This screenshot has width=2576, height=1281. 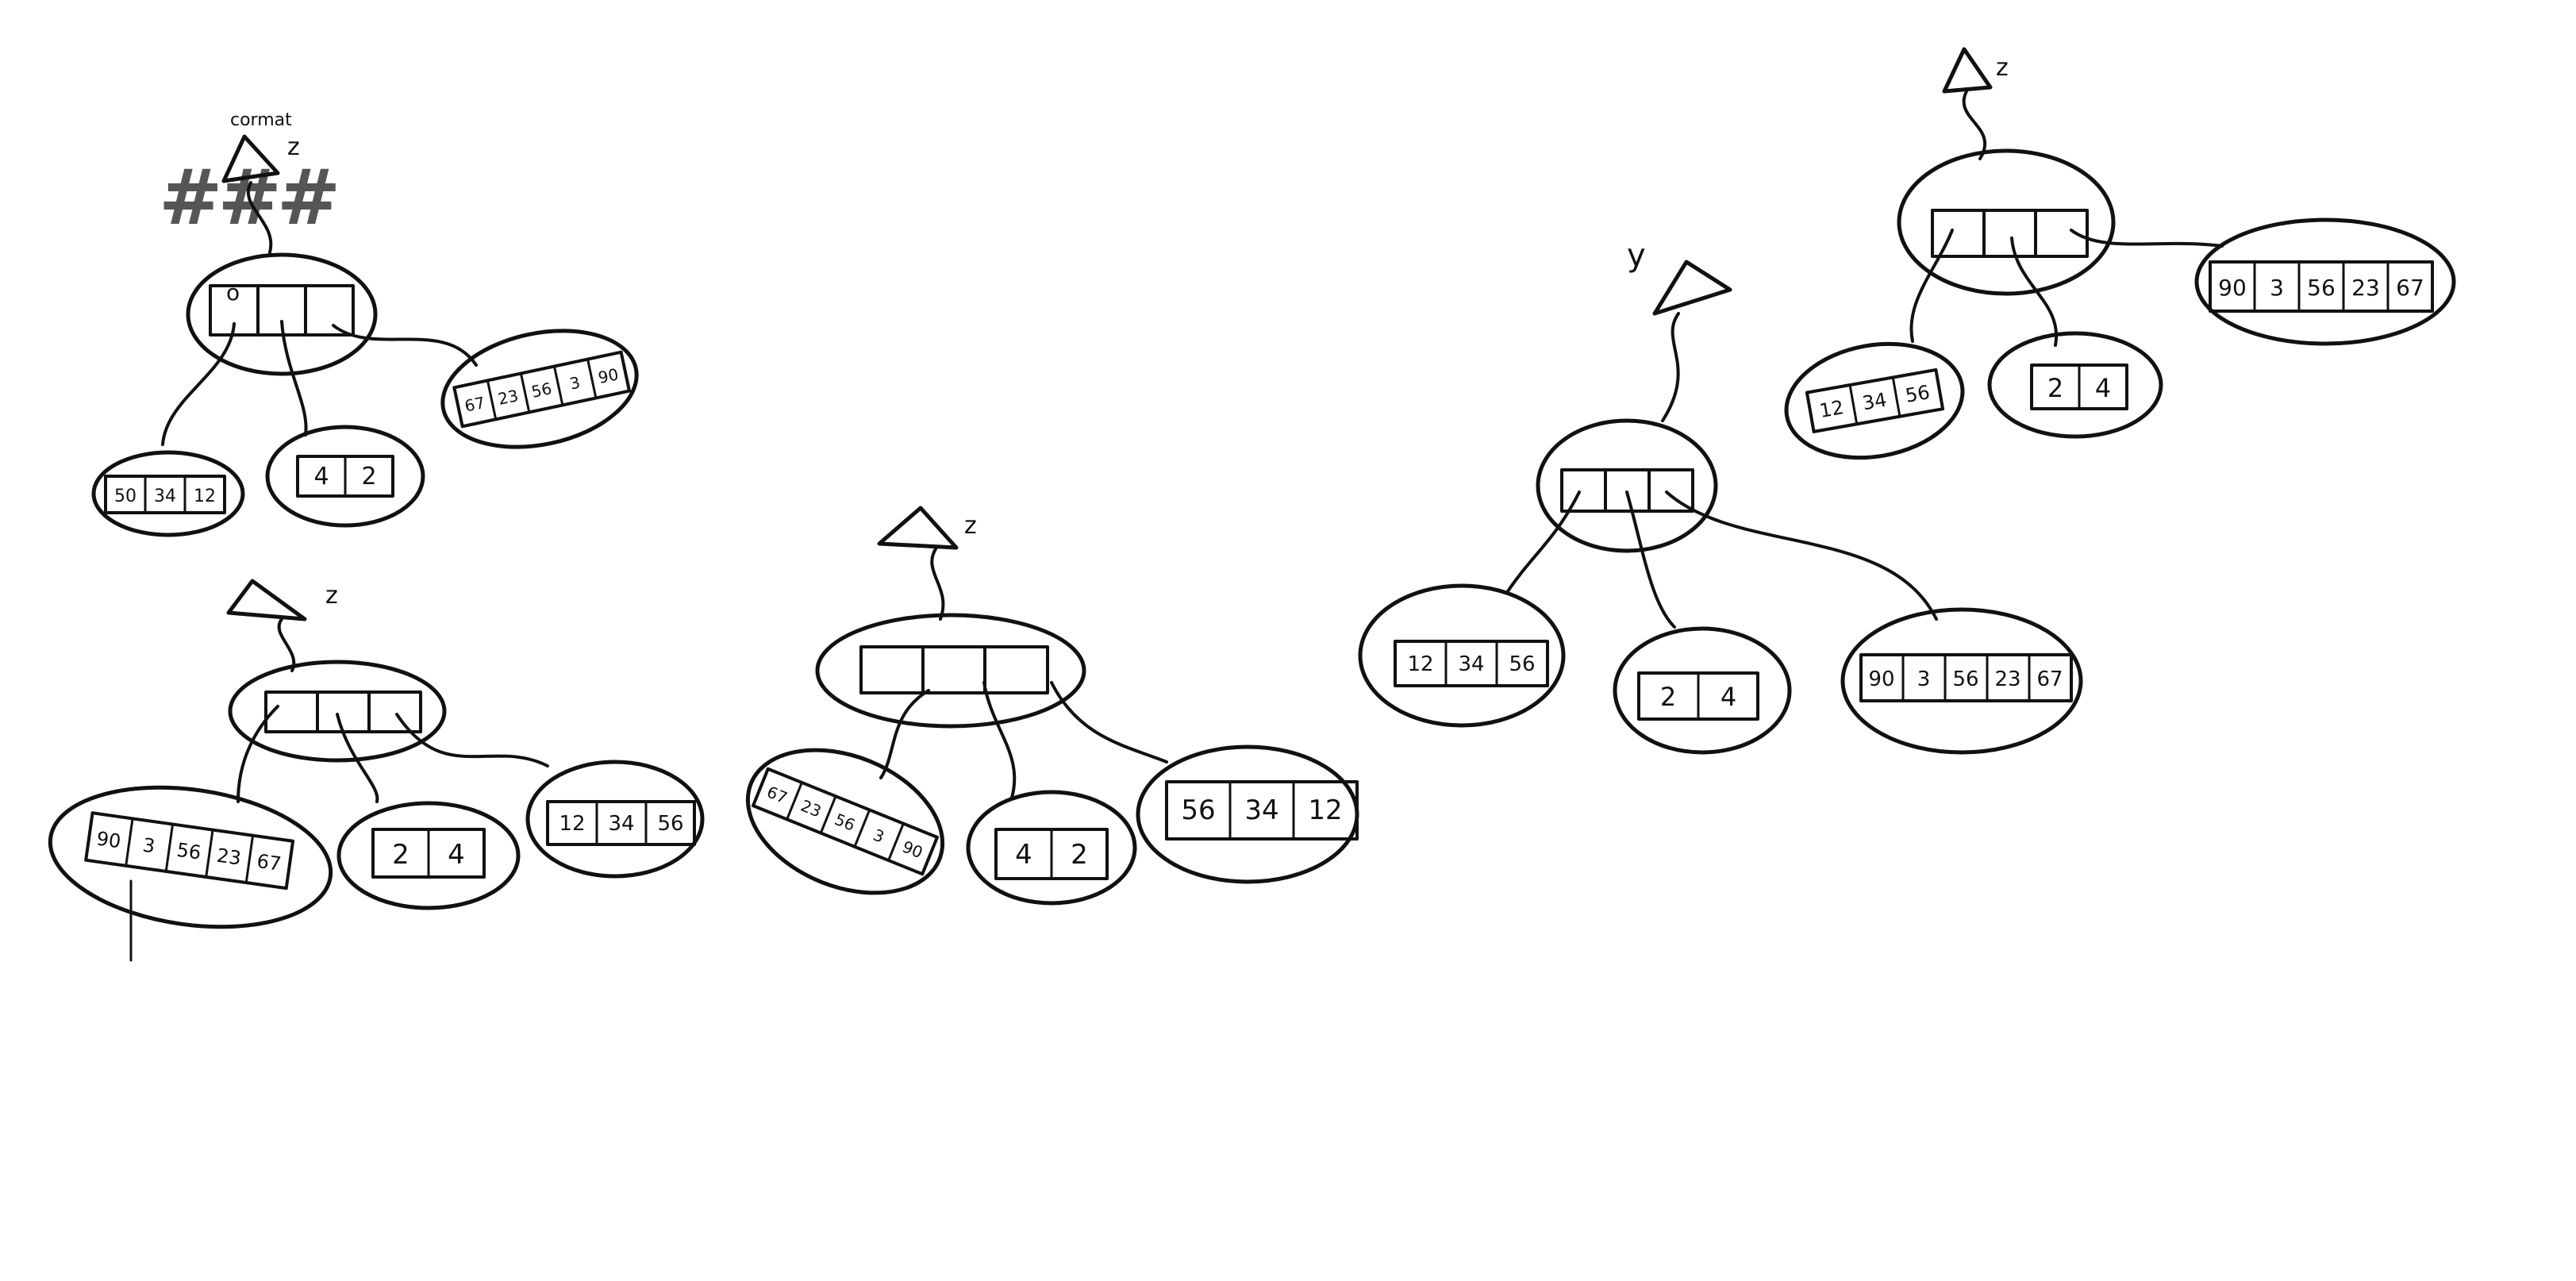 What do you see at coordinates (1637, 255) in the screenshot?
I see `root-label: y` at bounding box center [1637, 255].